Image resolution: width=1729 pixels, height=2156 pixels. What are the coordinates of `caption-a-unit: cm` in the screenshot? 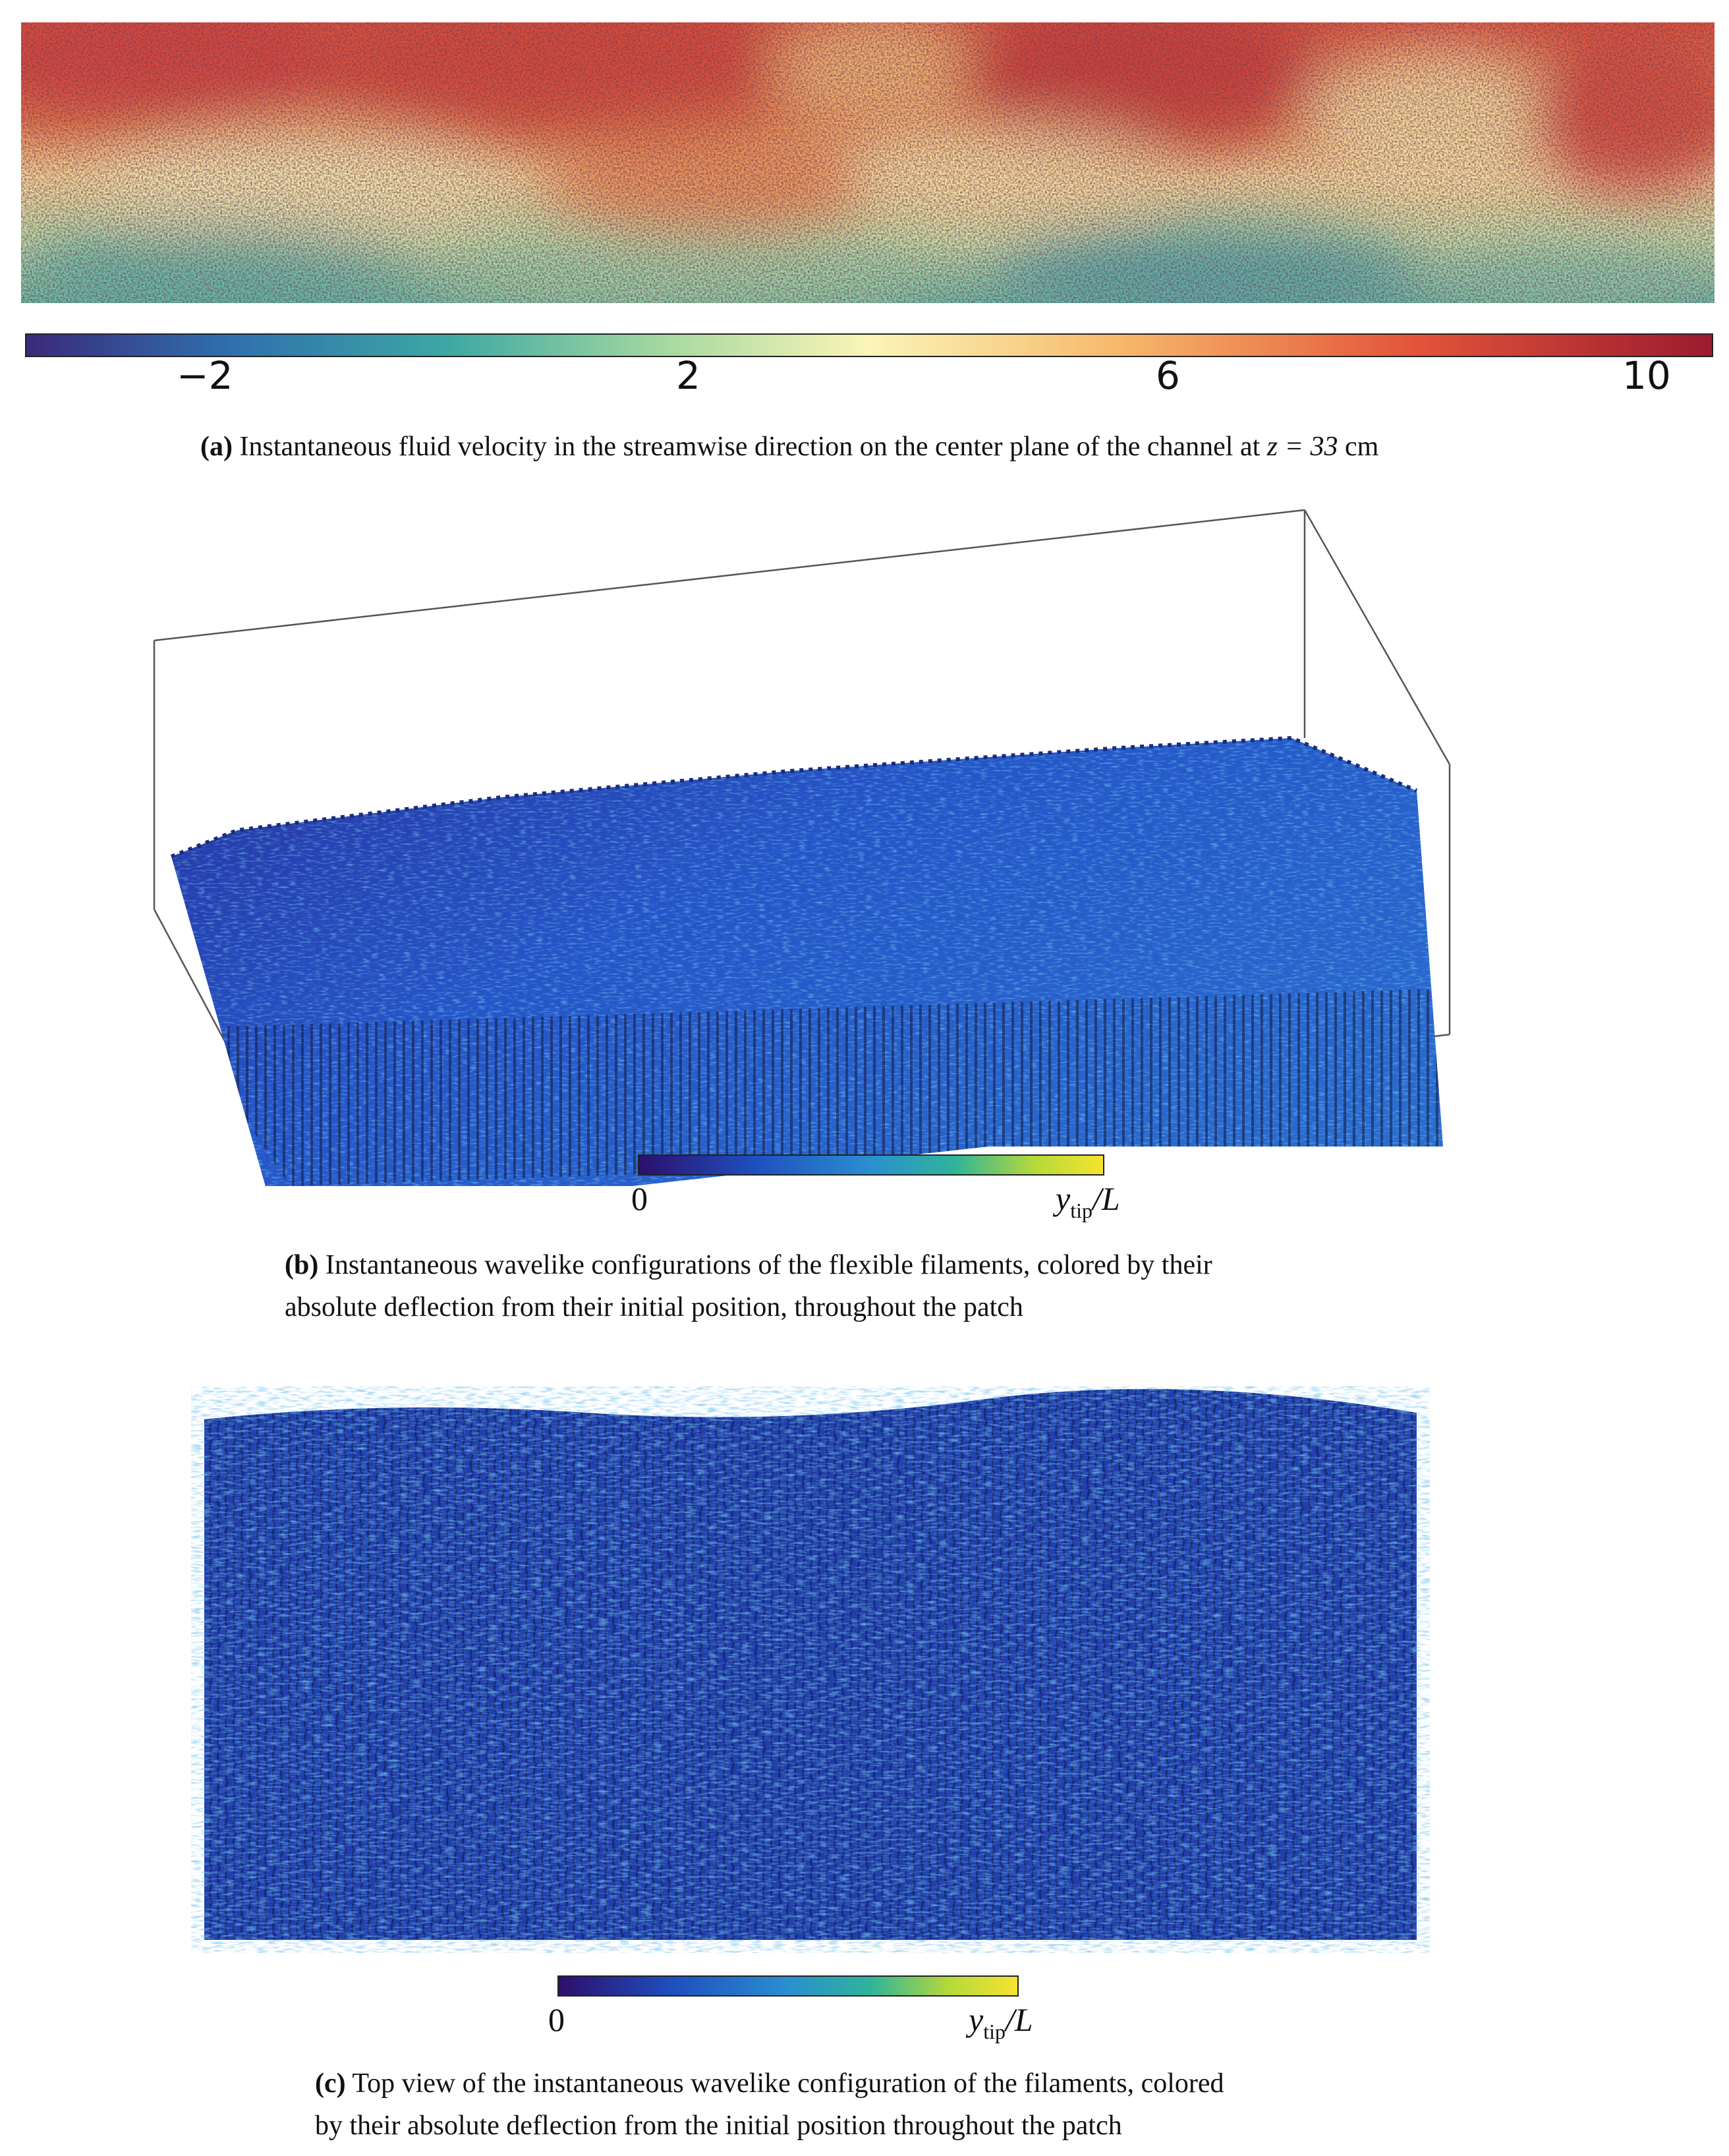 It's located at (1362, 447).